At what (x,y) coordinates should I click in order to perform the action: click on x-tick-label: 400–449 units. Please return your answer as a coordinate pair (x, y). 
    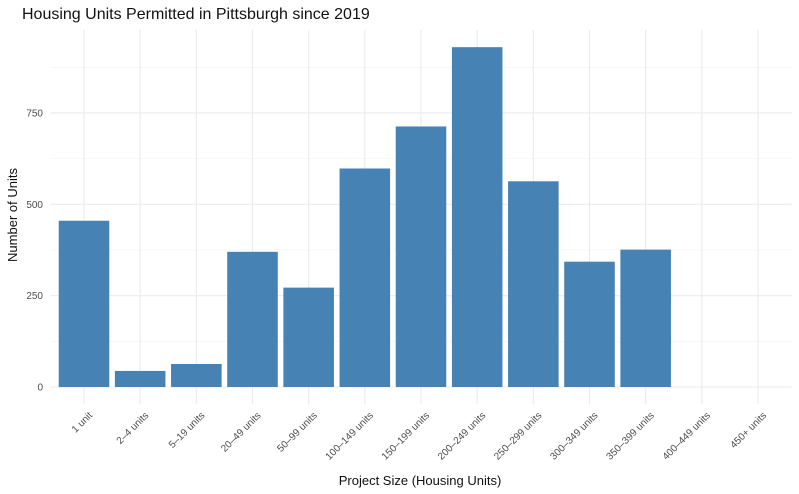
    Looking at the image, I should click on (687, 436).